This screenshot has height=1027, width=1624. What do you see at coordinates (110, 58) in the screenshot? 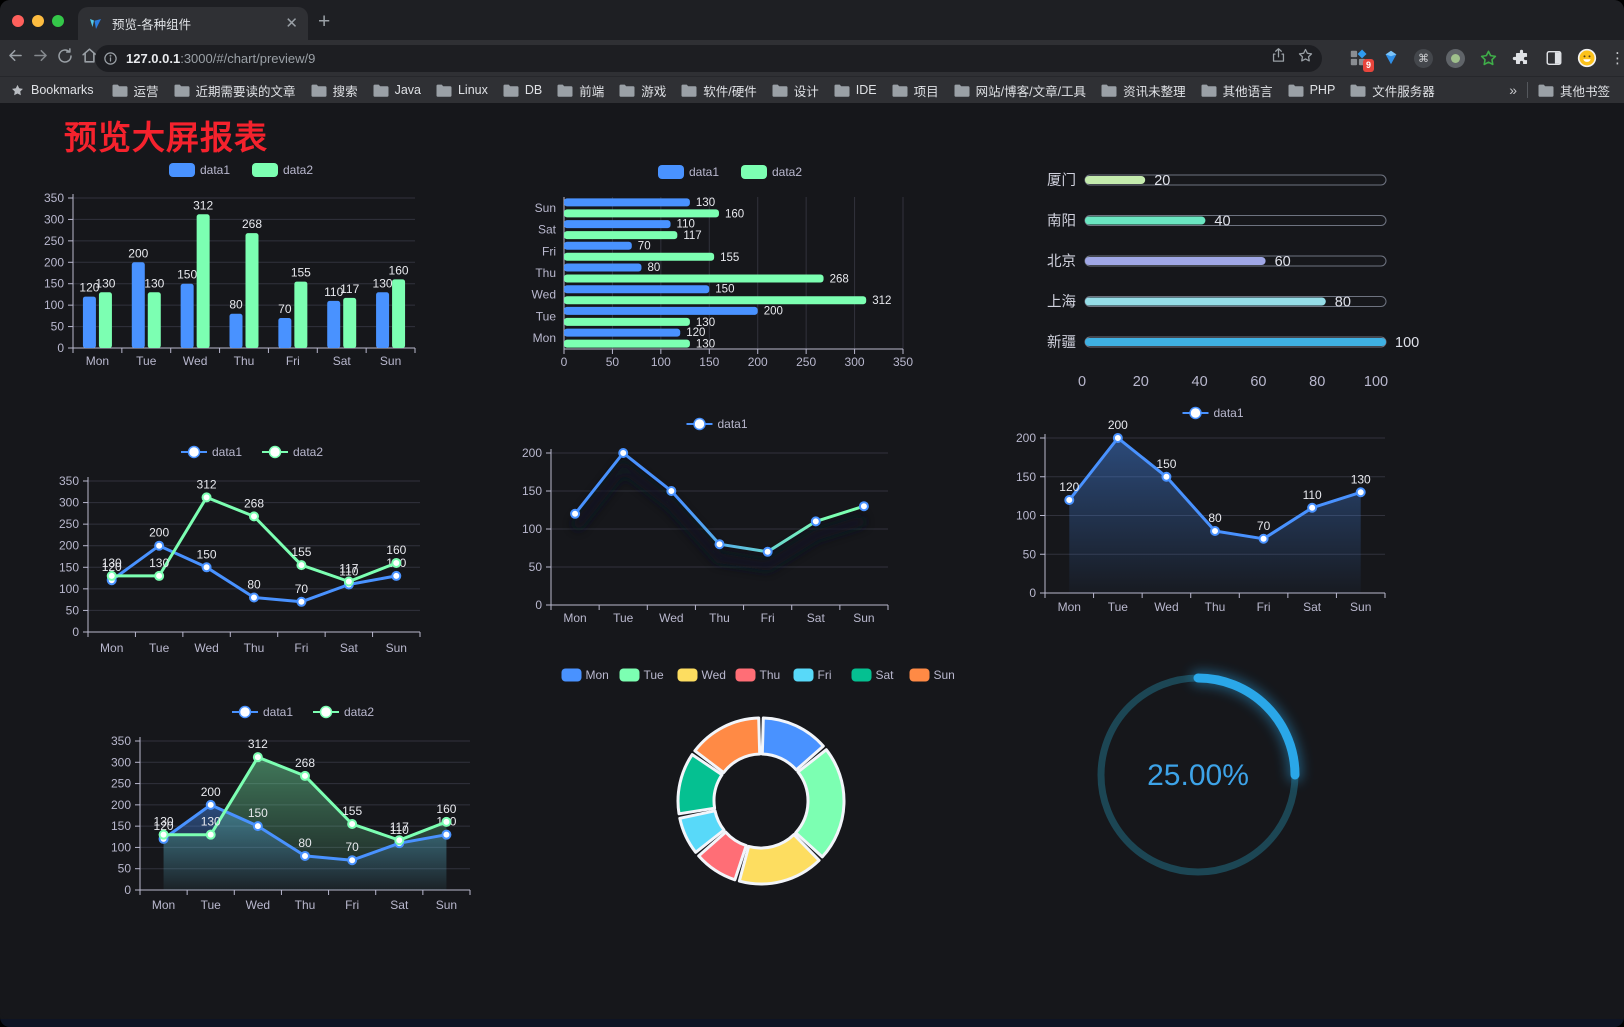
I see `site-info-icon` at bounding box center [110, 58].